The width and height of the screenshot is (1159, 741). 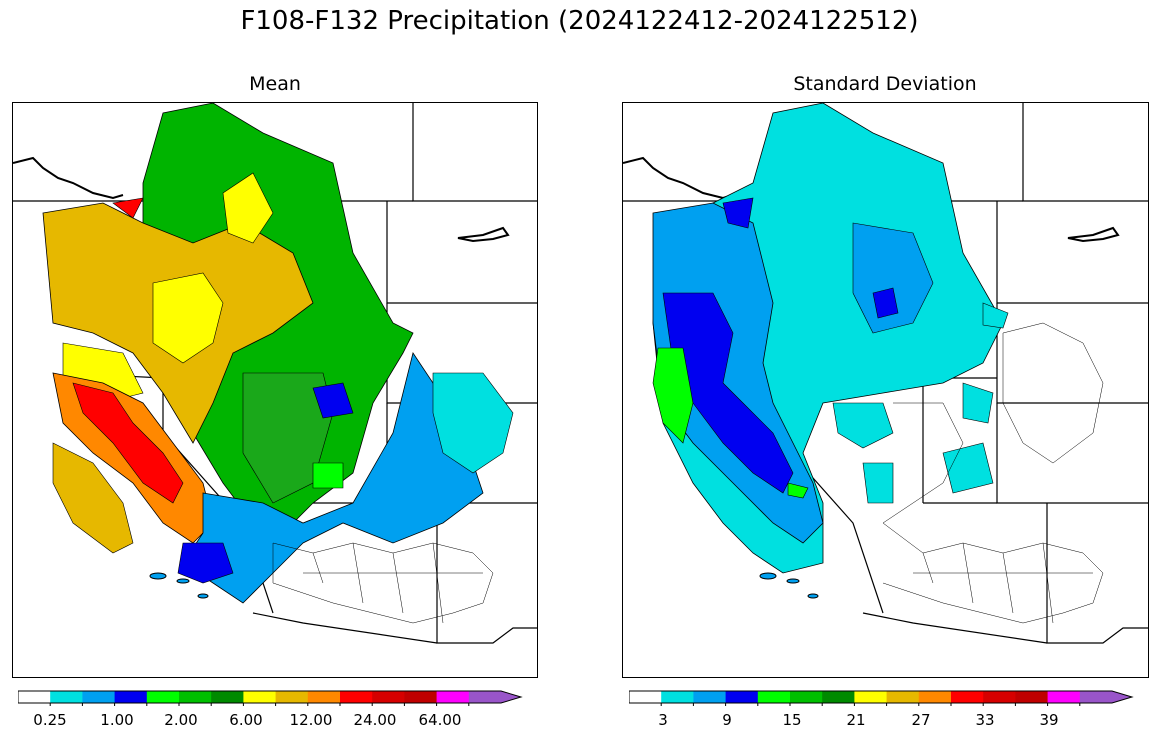 What do you see at coordinates (311, 720) in the screenshot?
I see `mean-tick-4: 12.00` at bounding box center [311, 720].